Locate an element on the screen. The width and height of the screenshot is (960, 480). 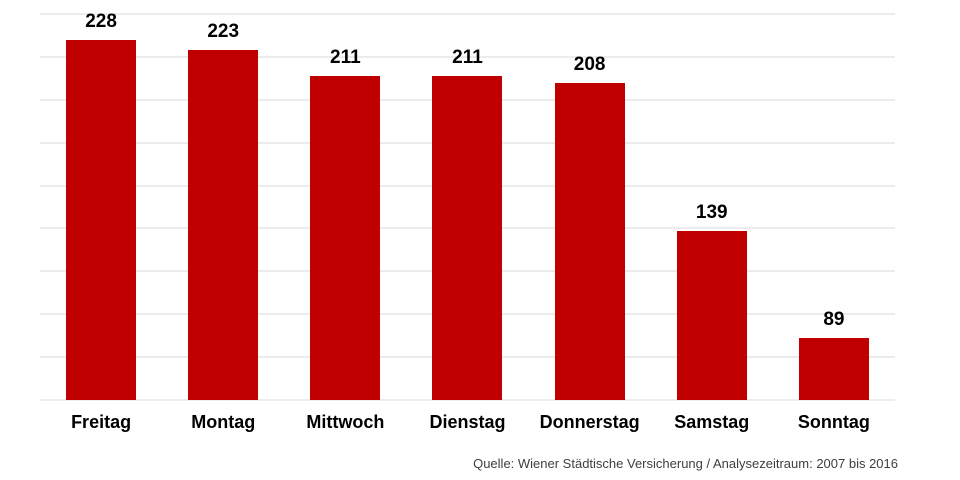
bar-donnerstag is located at coordinates (589, 241).